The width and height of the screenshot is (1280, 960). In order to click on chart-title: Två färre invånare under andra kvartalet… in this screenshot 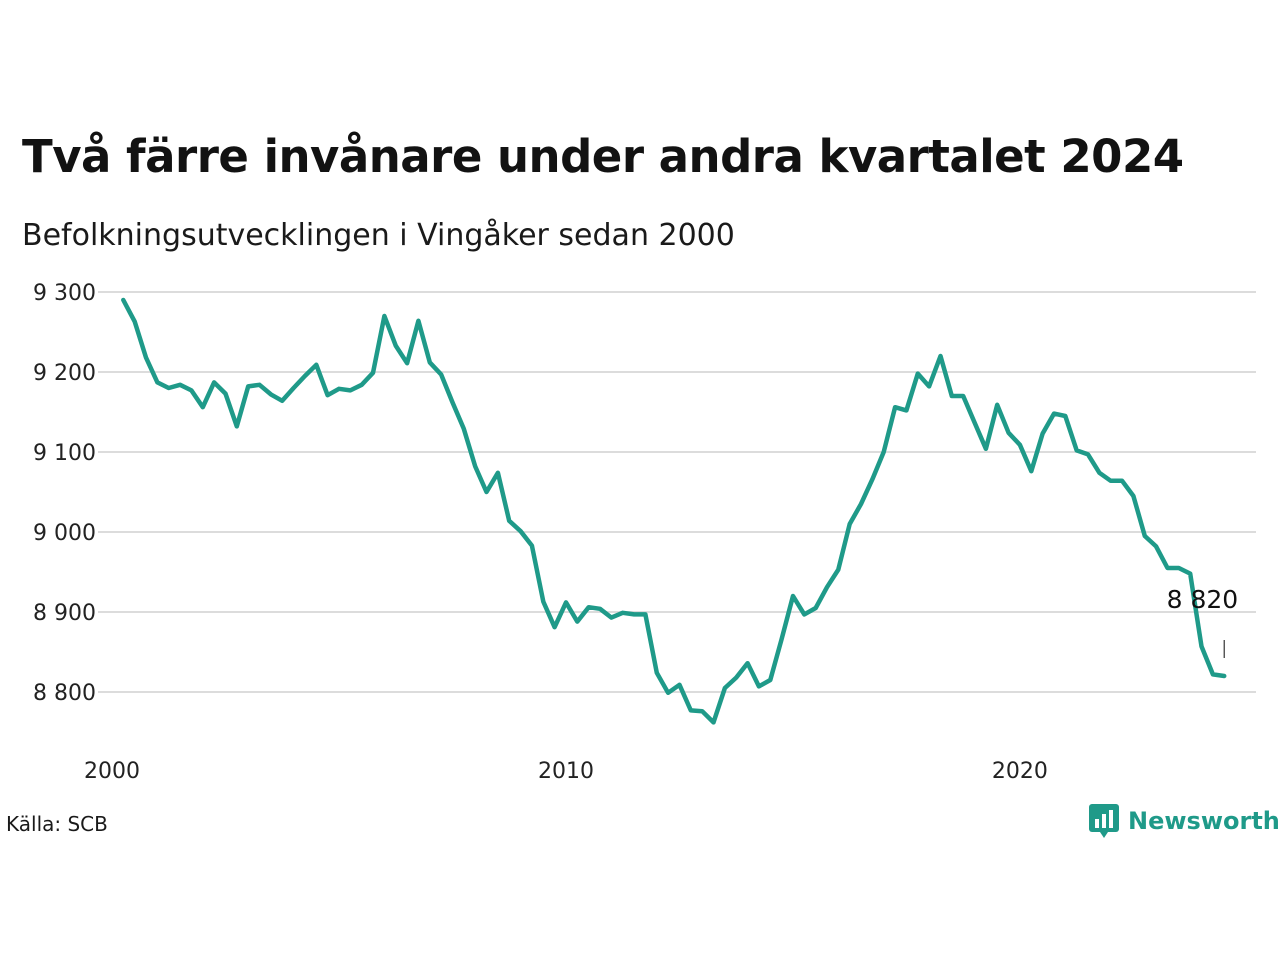, I will do `click(603, 156)`.